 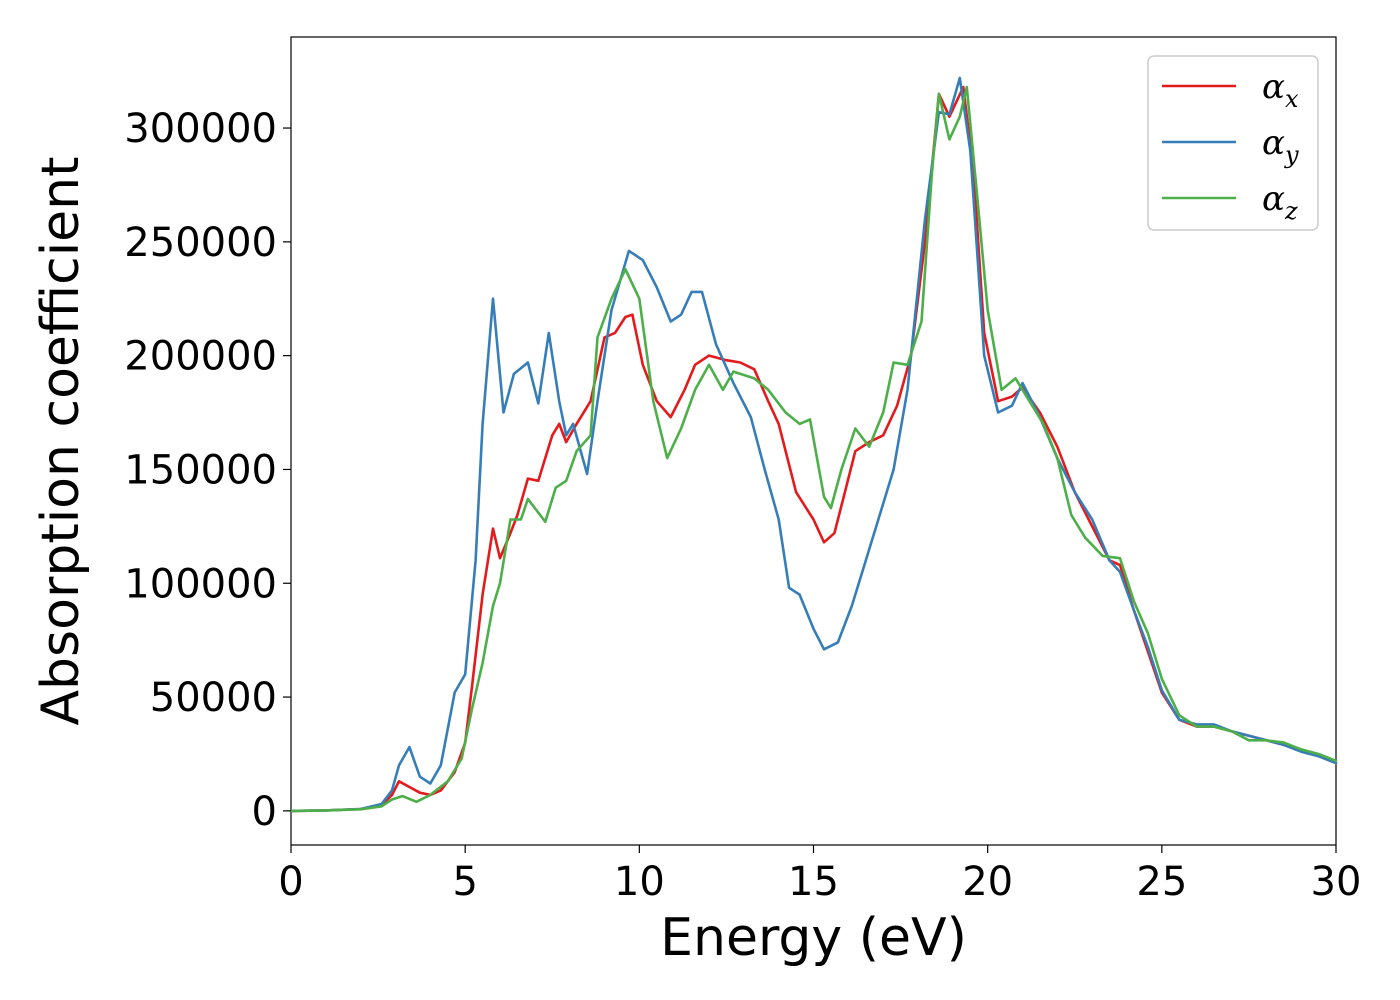 What do you see at coordinates (200, 357) in the screenshot?
I see `y-tick-label: 200000` at bounding box center [200, 357].